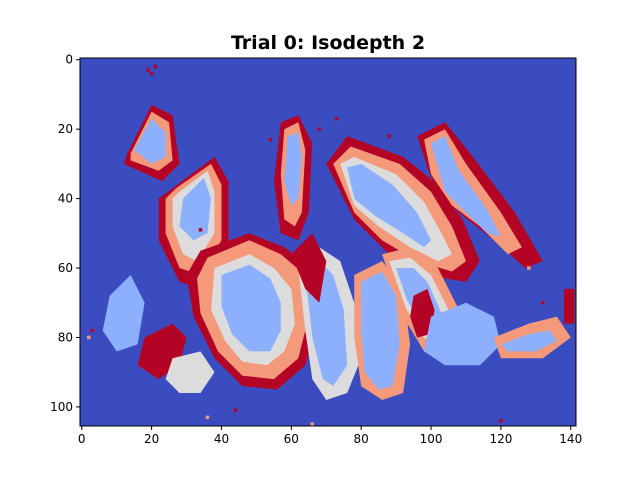 The image size is (640, 480). I want to click on x-tick-label: 0, so click(82, 439).